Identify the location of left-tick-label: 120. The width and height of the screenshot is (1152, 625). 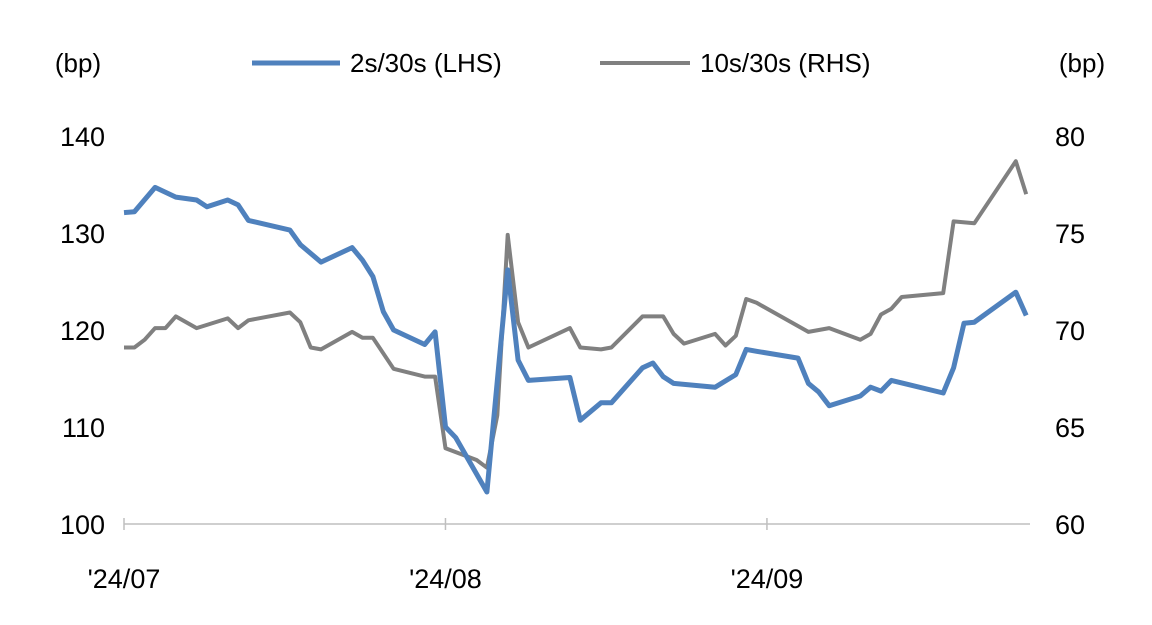
(82, 331).